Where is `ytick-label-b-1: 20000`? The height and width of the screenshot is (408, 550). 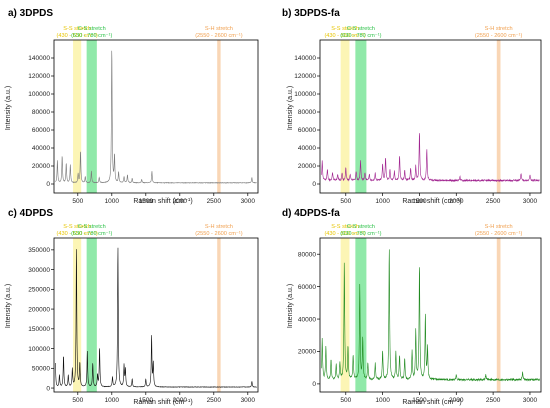 ytick-label-b-1: 20000 is located at coordinates (307, 166).